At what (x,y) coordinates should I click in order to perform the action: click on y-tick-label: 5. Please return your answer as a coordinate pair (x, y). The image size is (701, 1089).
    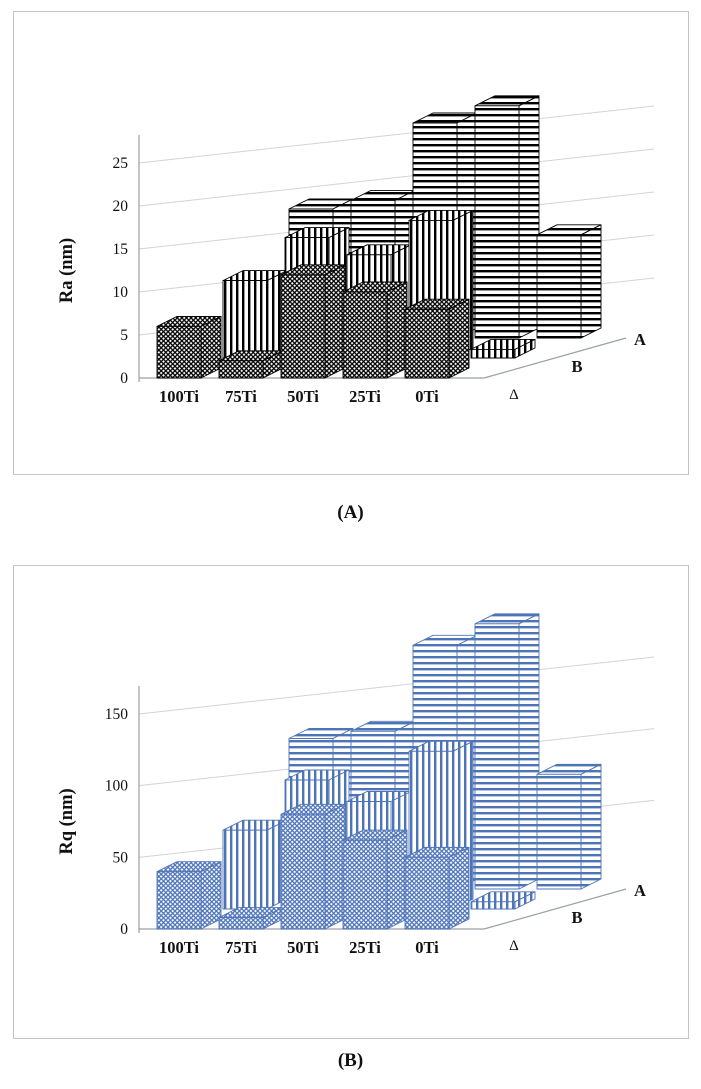
    Looking at the image, I should click on (124, 335).